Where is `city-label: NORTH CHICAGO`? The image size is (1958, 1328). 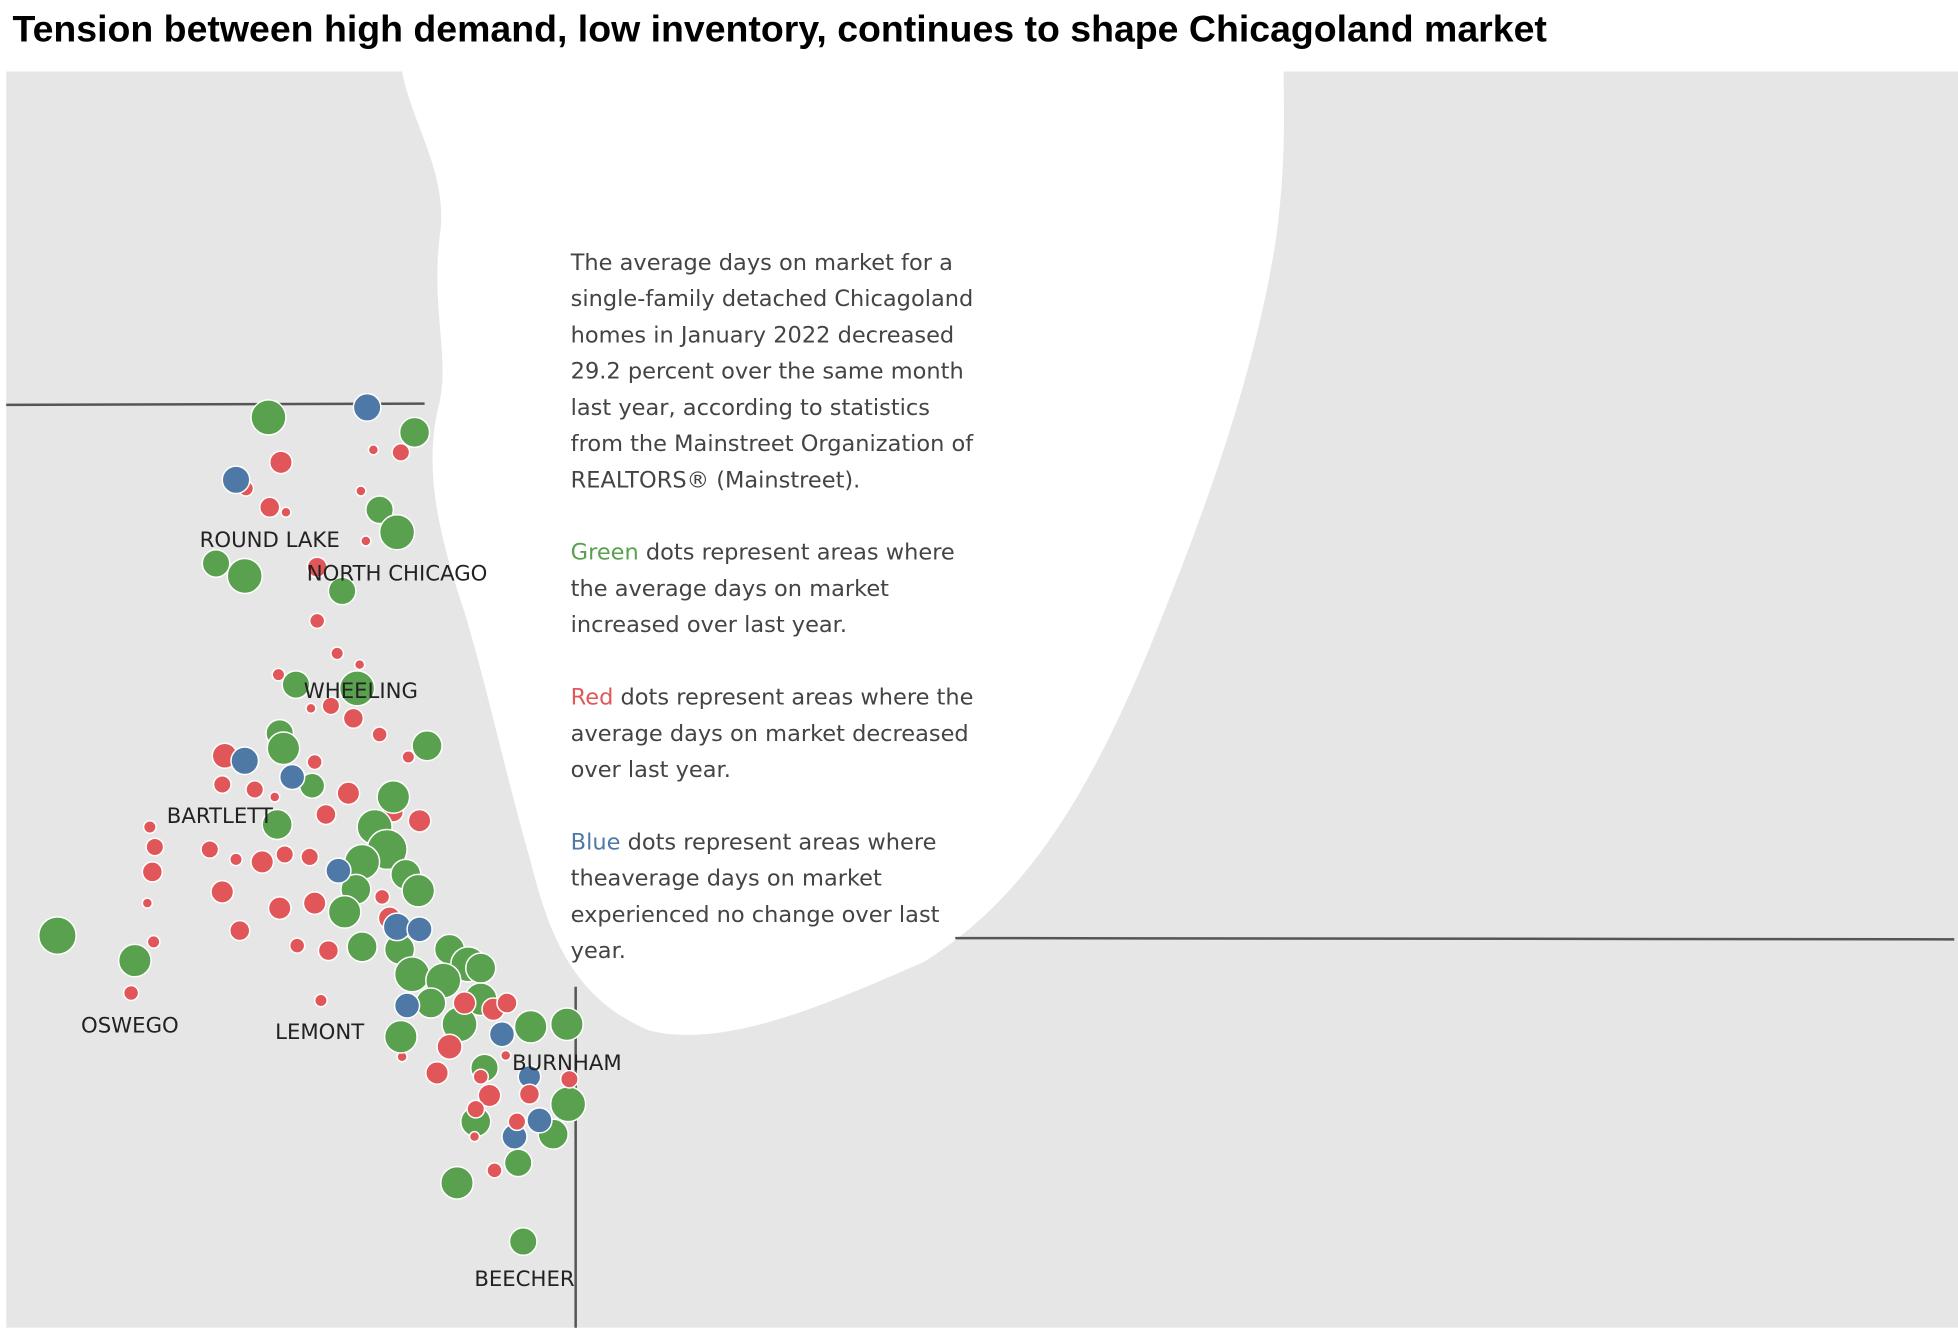 city-label: NORTH CHICAGO is located at coordinates (397, 574).